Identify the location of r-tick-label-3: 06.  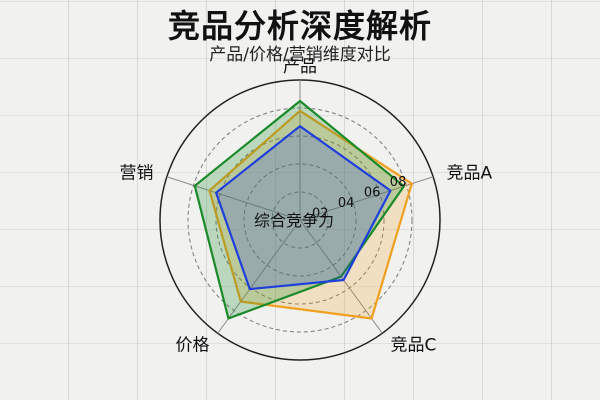
(372, 193).